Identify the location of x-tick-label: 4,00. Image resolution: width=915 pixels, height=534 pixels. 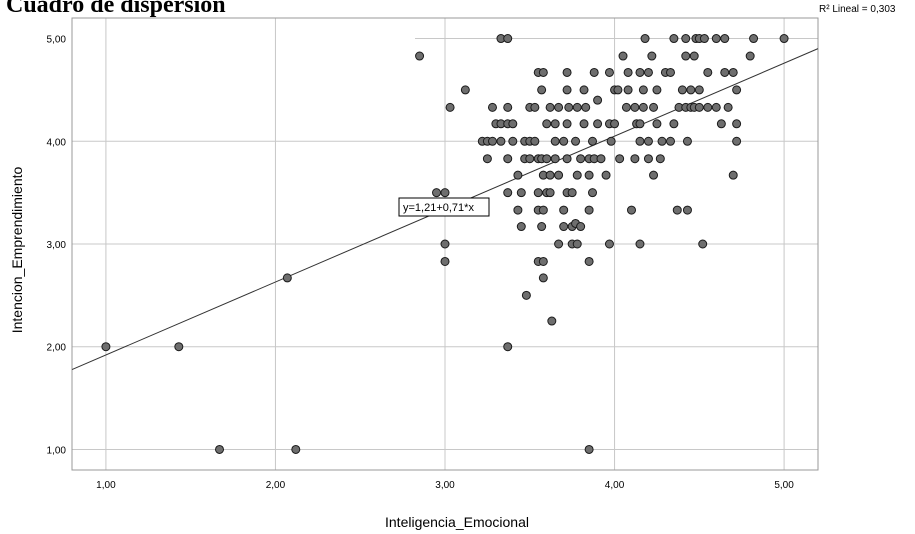
(615, 485).